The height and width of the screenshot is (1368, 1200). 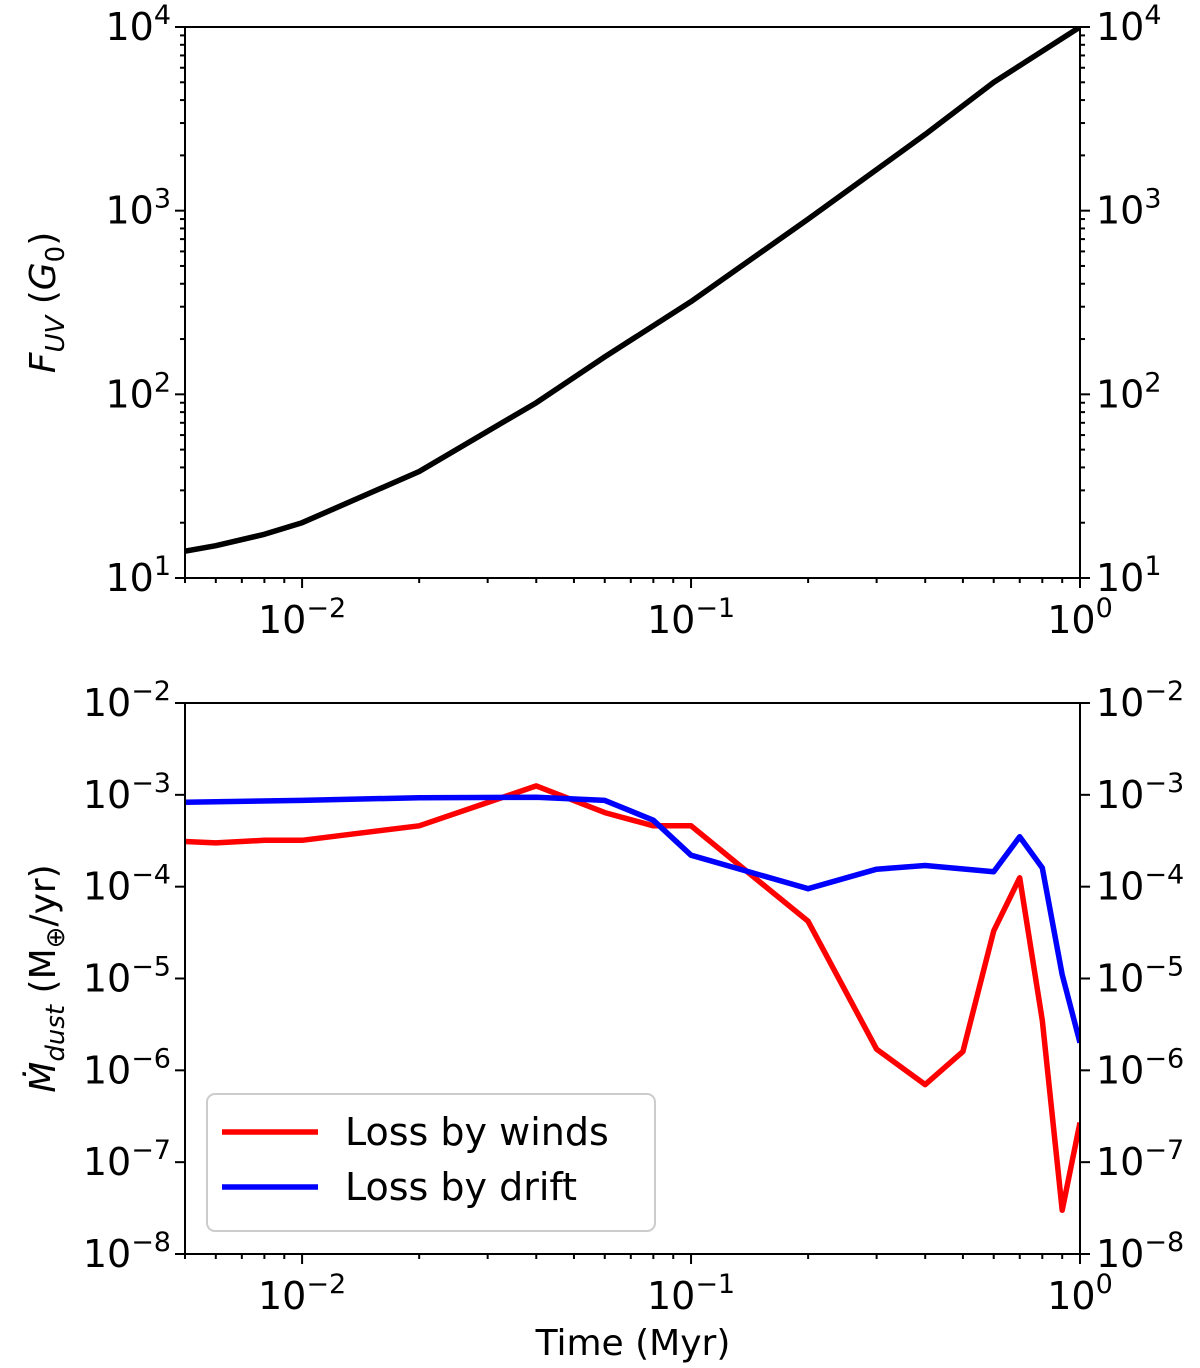 What do you see at coordinates (632, 919) in the screenshot?
I see `series-line-loss-by-drift` at bounding box center [632, 919].